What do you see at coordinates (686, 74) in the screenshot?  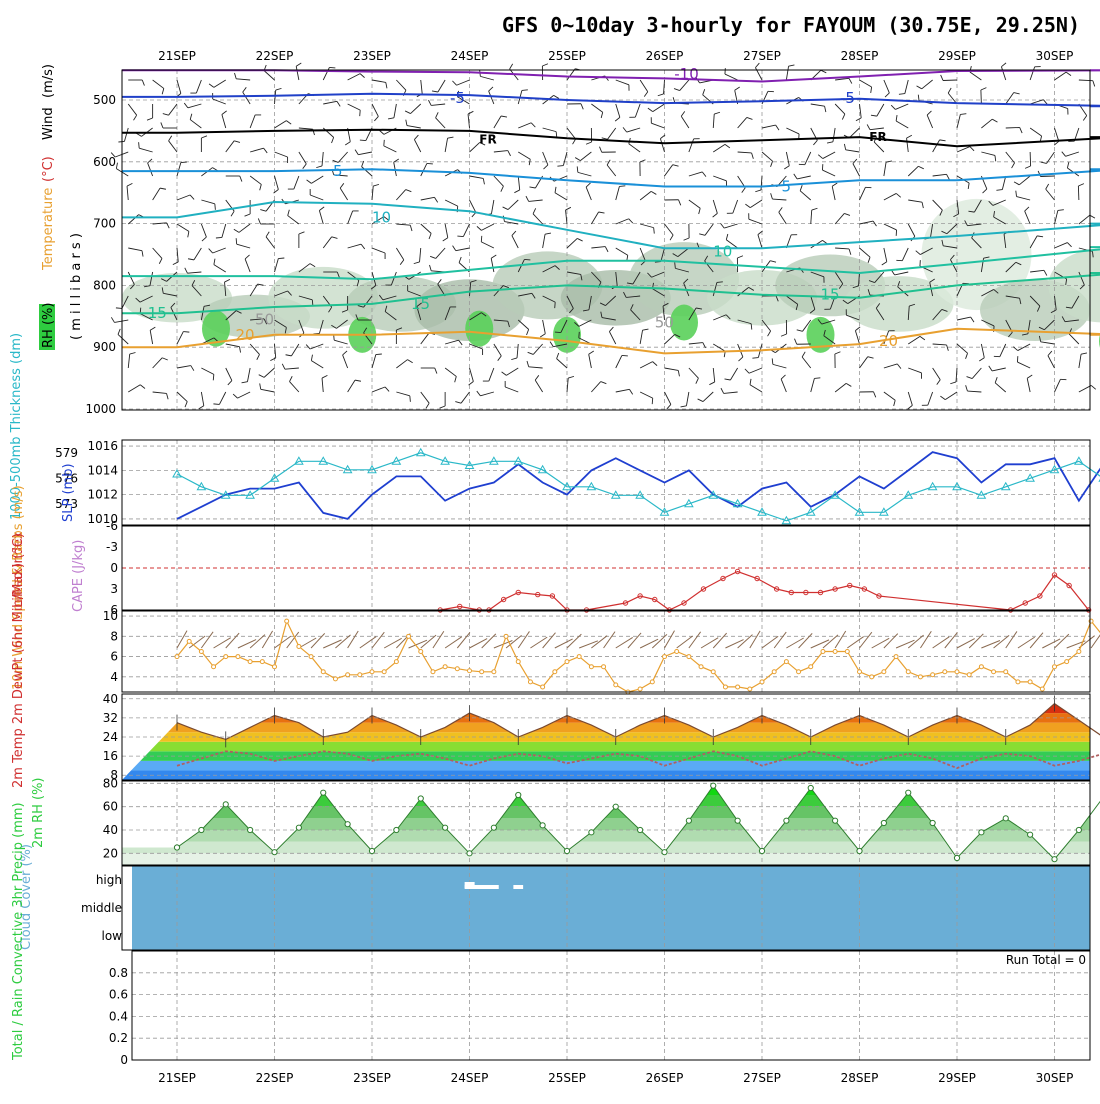 I see `isotherm-label: -10` at bounding box center [686, 74].